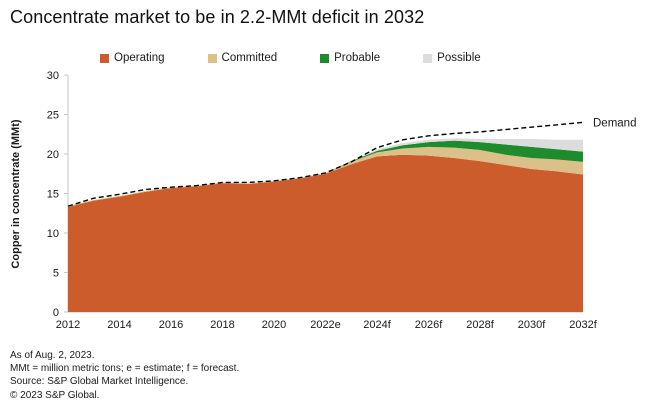 The image size is (660, 410). What do you see at coordinates (428, 58) in the screenshot?
I see `legend-swatch-possible` at bounding box center [428, 58].